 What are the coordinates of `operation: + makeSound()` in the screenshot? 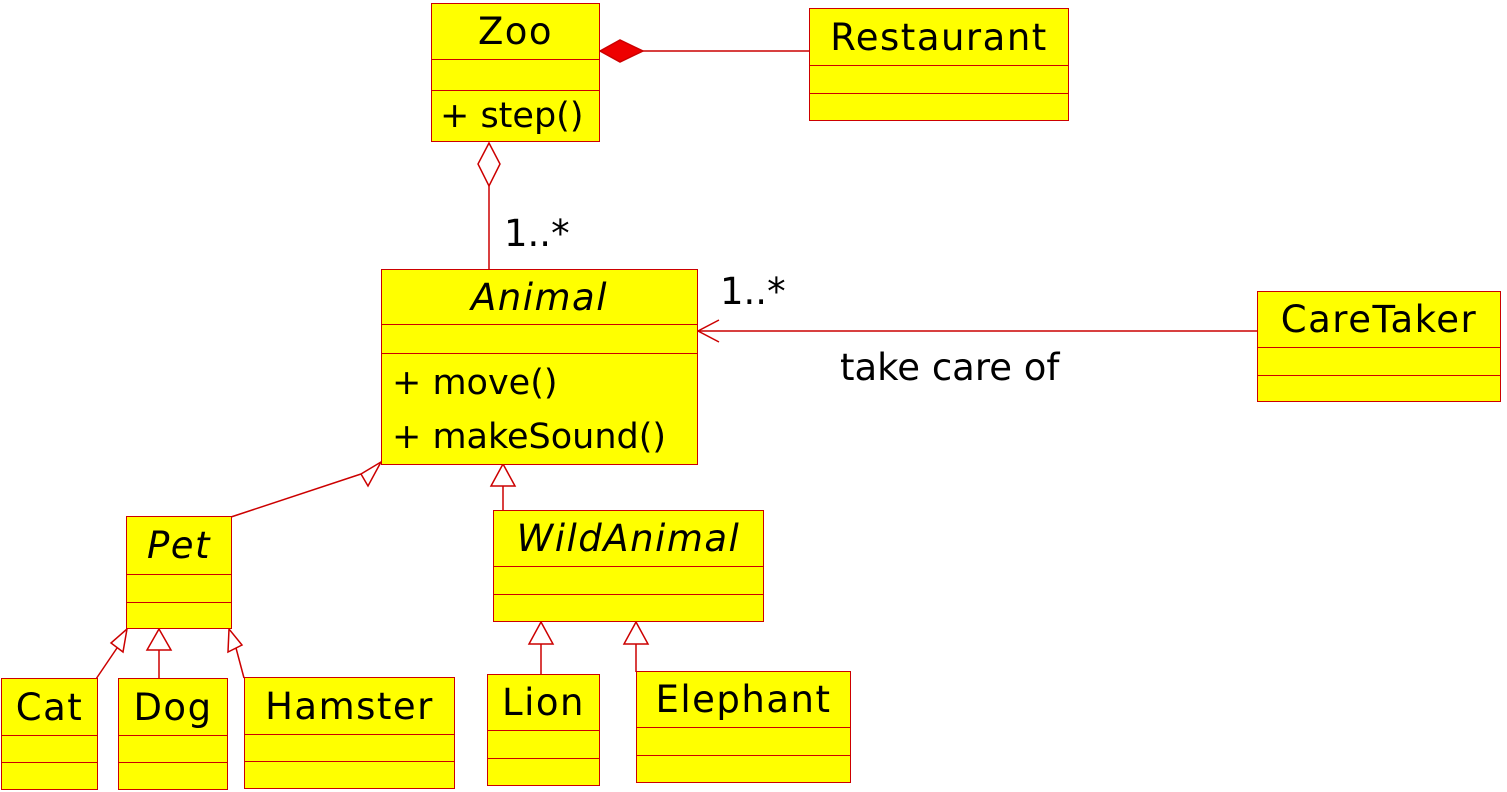 It's located at (529, 437).